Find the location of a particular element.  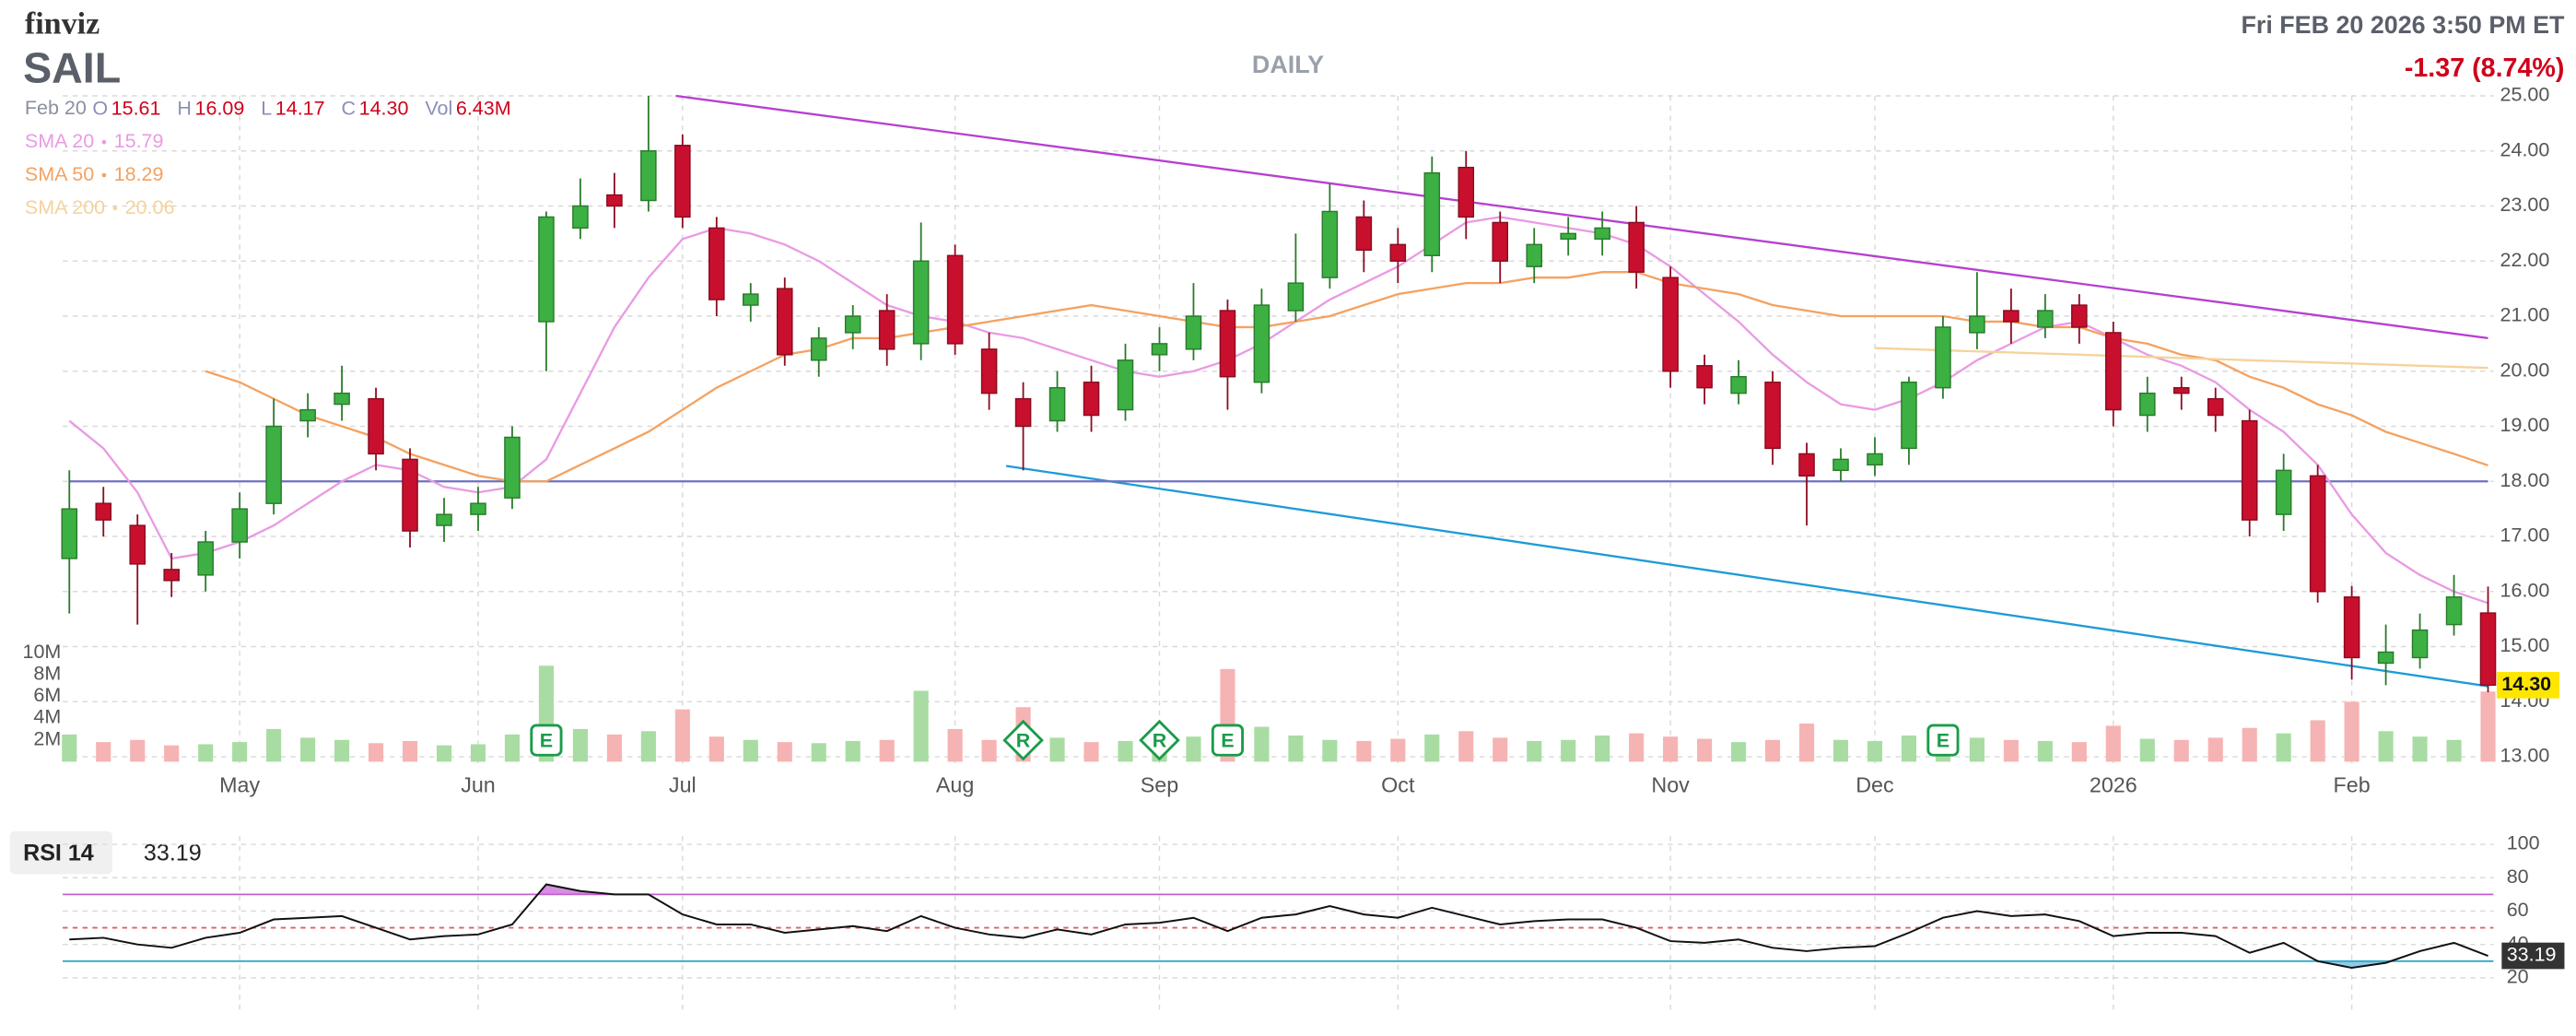

y-tick-label: 21.00 is located at coordinates (2525, 315).